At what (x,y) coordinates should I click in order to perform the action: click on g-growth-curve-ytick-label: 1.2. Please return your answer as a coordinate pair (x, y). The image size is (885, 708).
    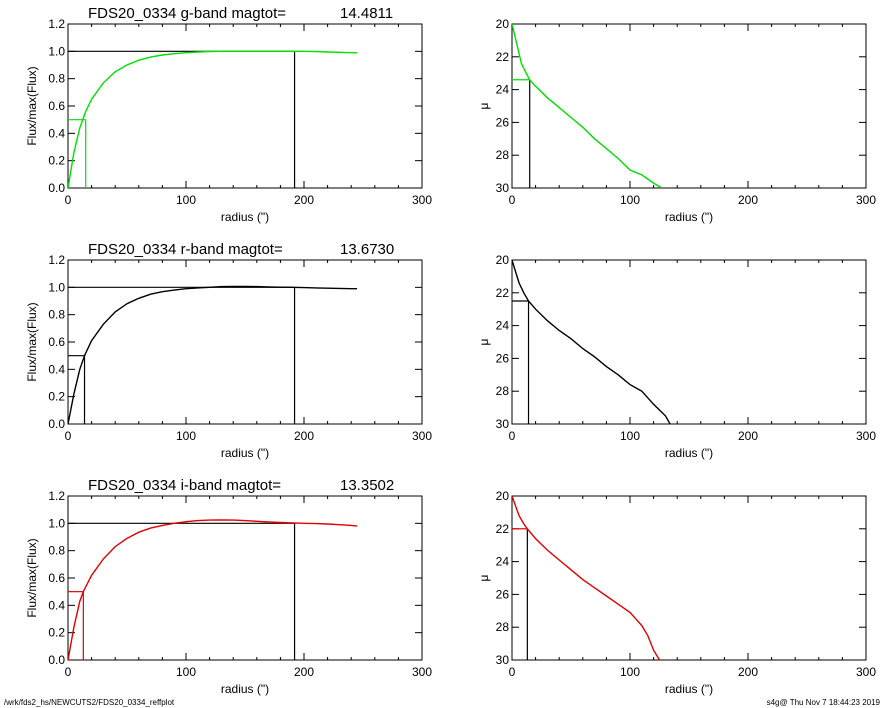
    Looking at the image, I should click on (56, 24).